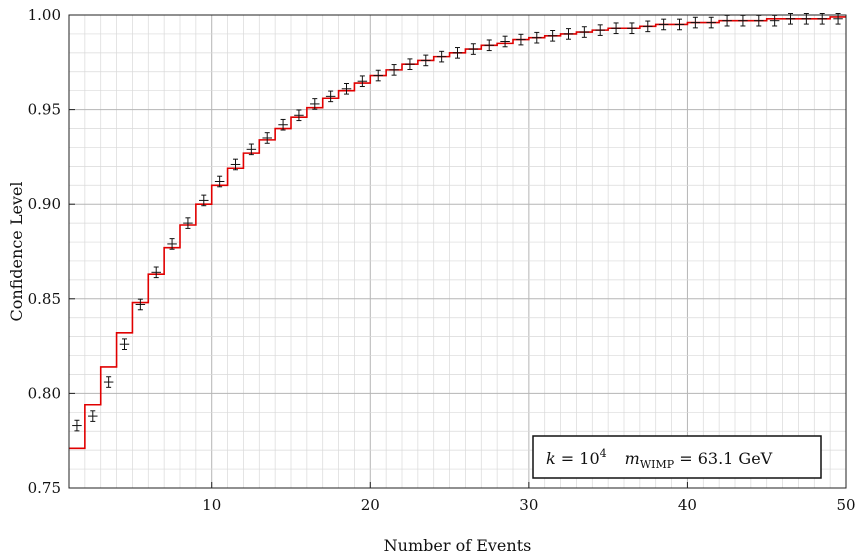 Image resolution: width=857 pixels, height=556 pixels. What do you see at coordinates (723, 458) in the screenshot?
I see `annotation-eq2: = 63.1 GeV` at bounding box center [723, 458].